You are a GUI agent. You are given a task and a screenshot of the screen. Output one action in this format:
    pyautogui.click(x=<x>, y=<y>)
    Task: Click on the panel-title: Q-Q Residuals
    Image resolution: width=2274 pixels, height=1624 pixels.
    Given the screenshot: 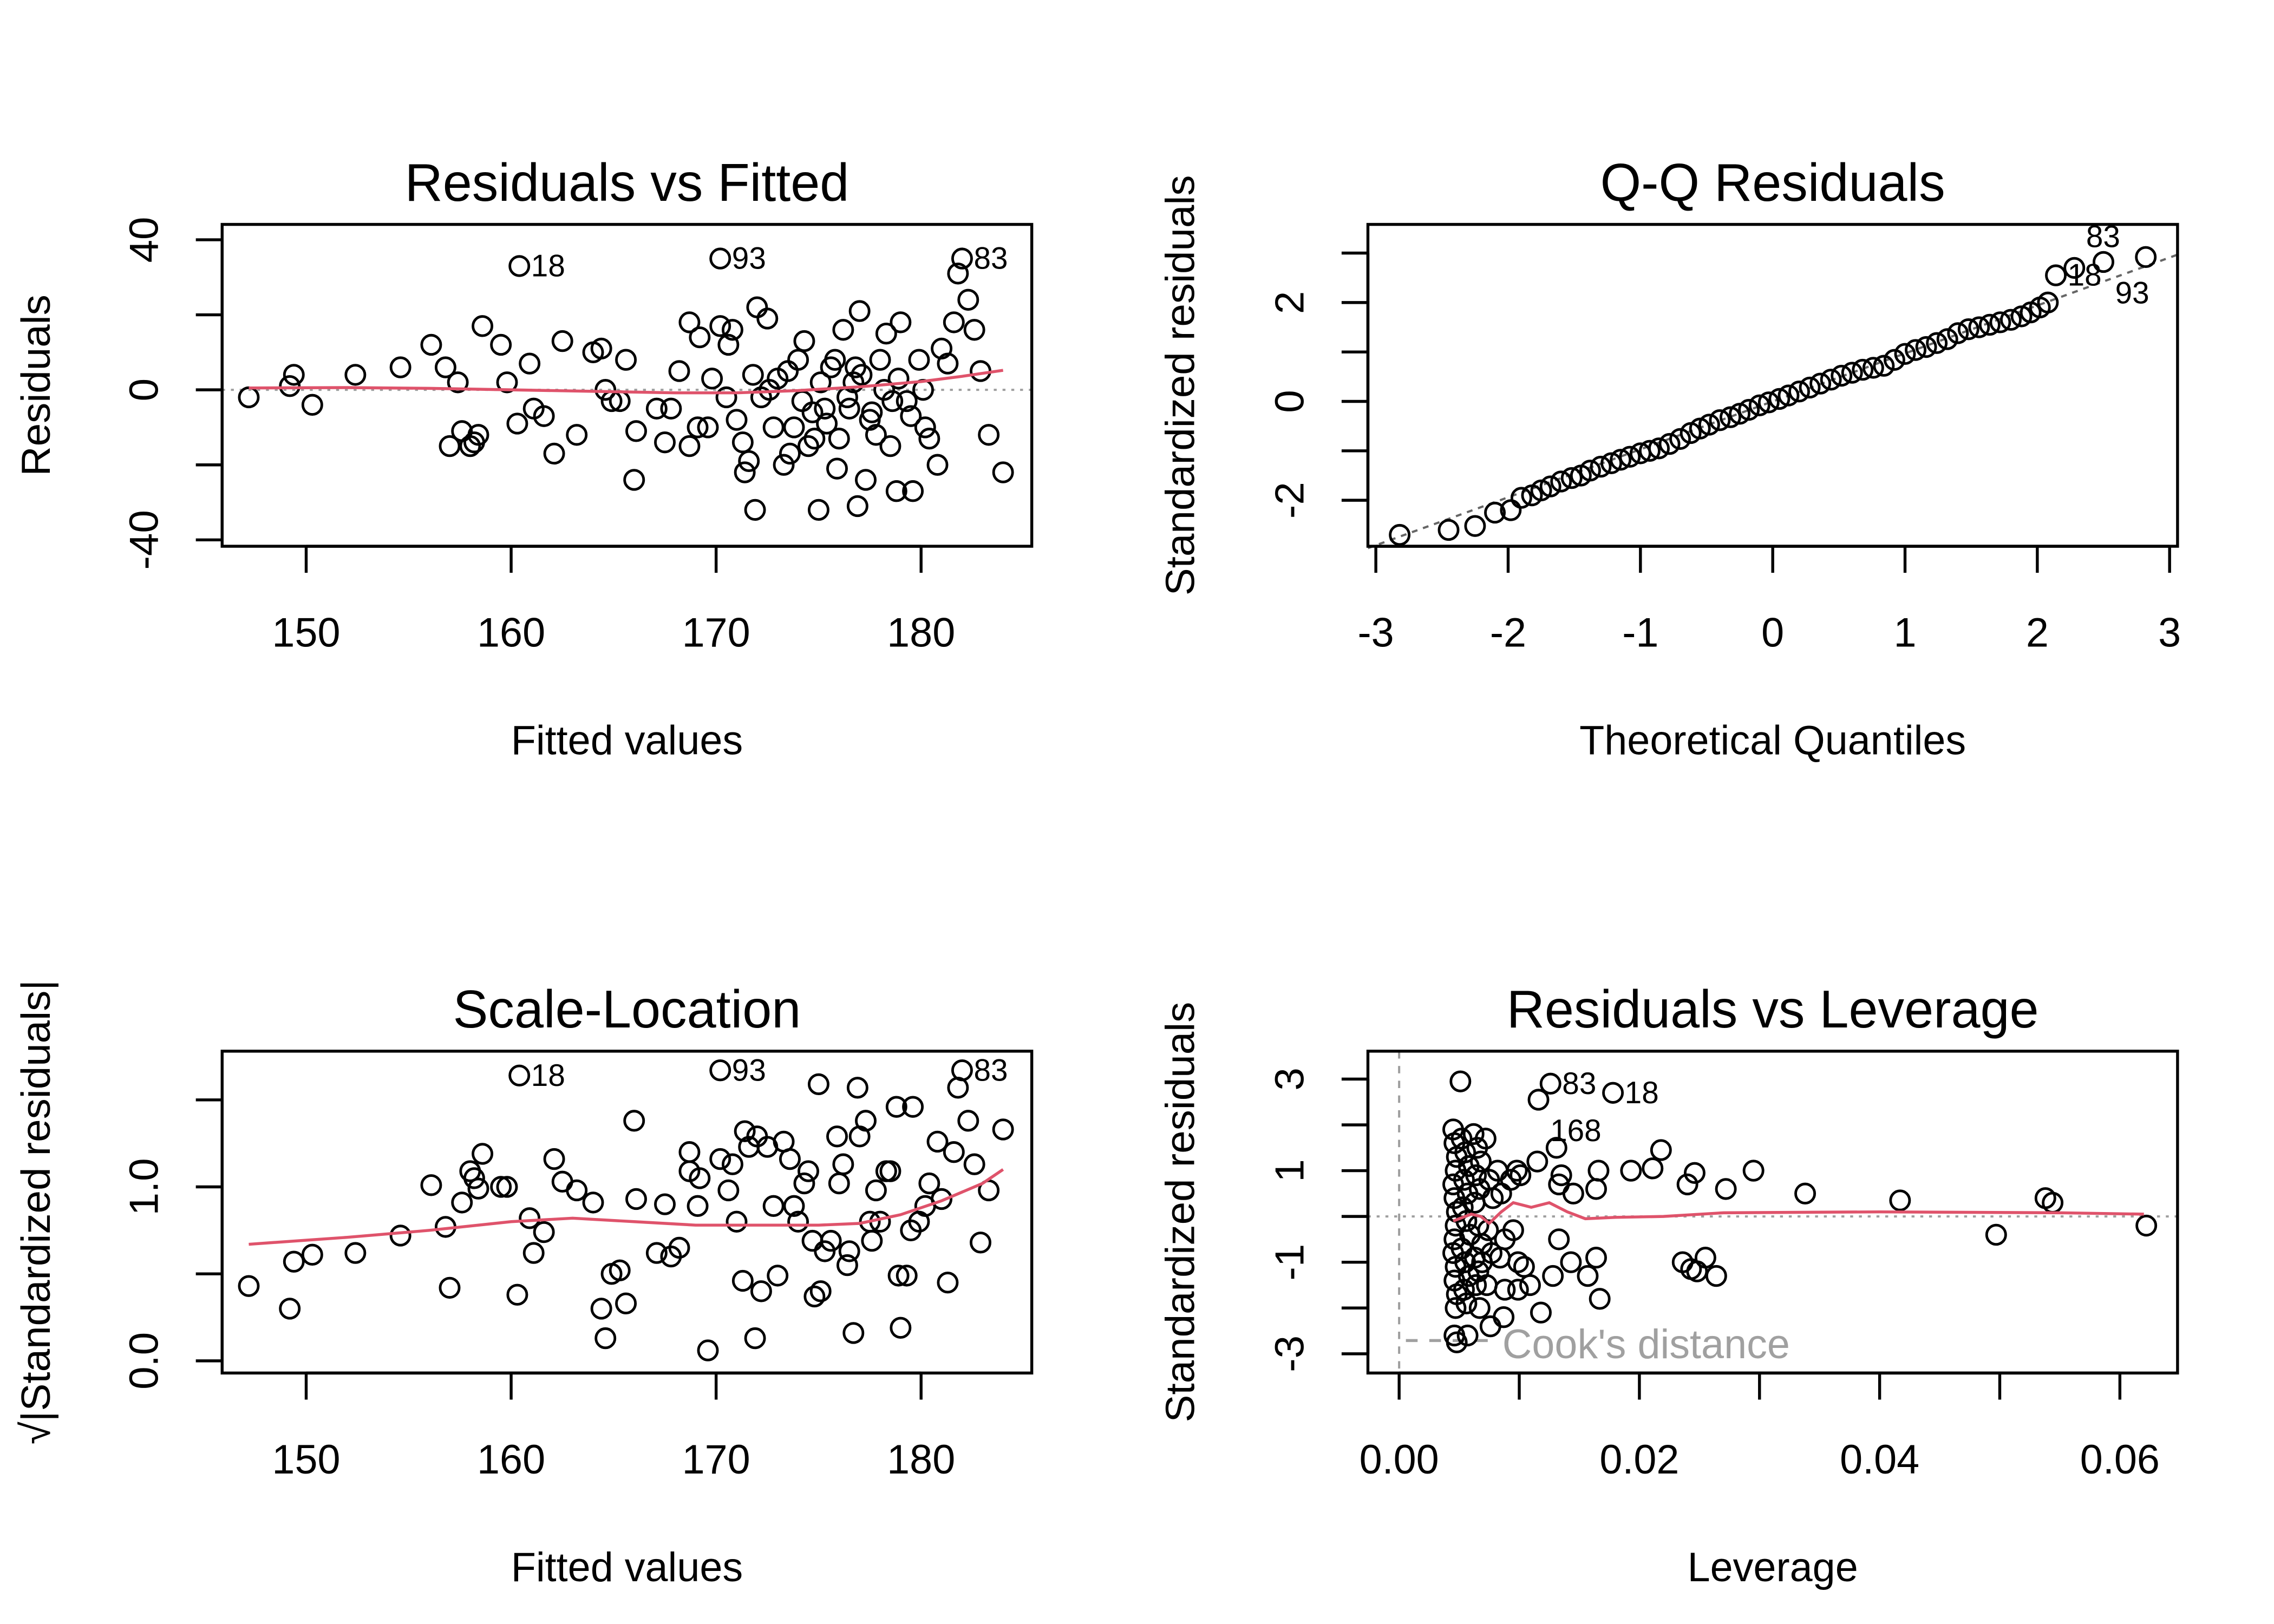 What is the action you would take?
    pyautogui.click(x=1773, y=182)
    